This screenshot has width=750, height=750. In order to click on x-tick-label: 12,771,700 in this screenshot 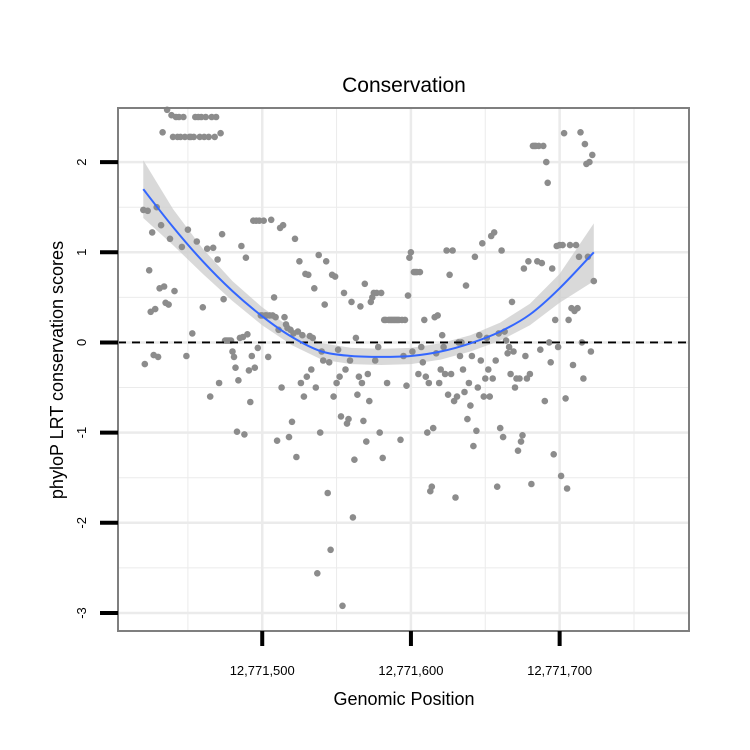, I will do `click(559, 670)`.